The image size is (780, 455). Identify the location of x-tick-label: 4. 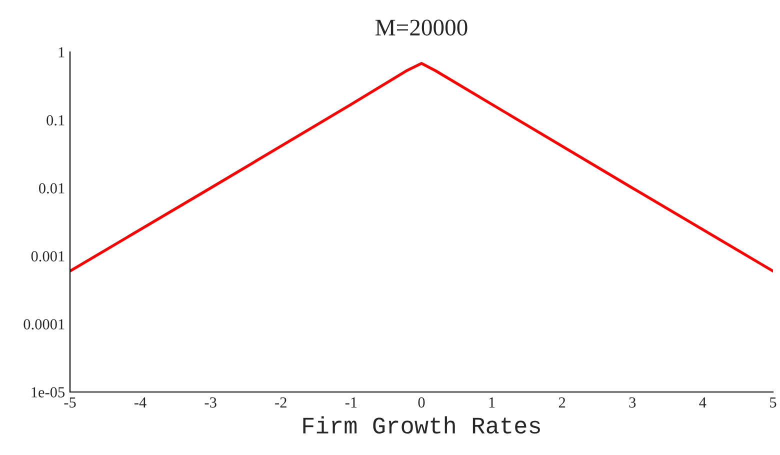
(702, 402).